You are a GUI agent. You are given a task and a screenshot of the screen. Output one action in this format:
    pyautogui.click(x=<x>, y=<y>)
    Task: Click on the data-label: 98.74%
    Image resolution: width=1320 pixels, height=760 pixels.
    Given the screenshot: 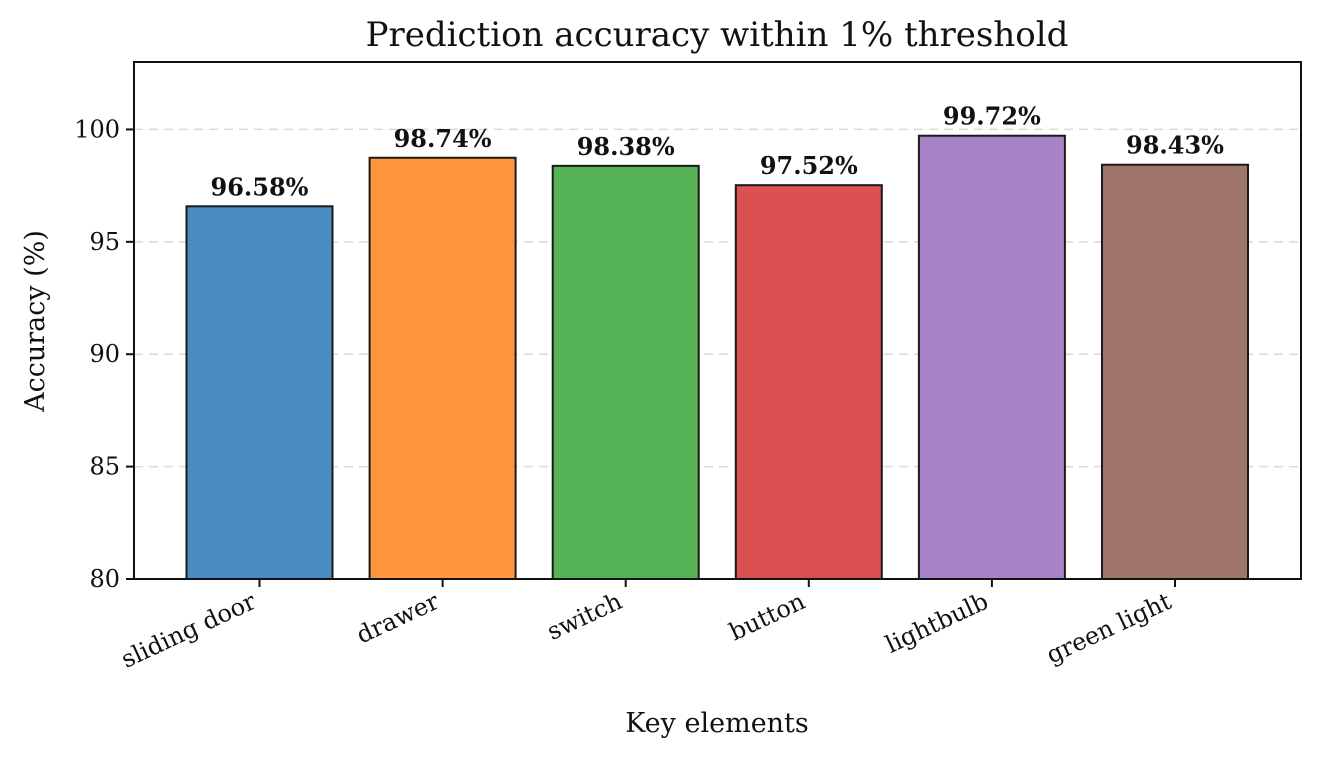 What is the action you would take?
    pyautogui.click(x=443, y=138)
    